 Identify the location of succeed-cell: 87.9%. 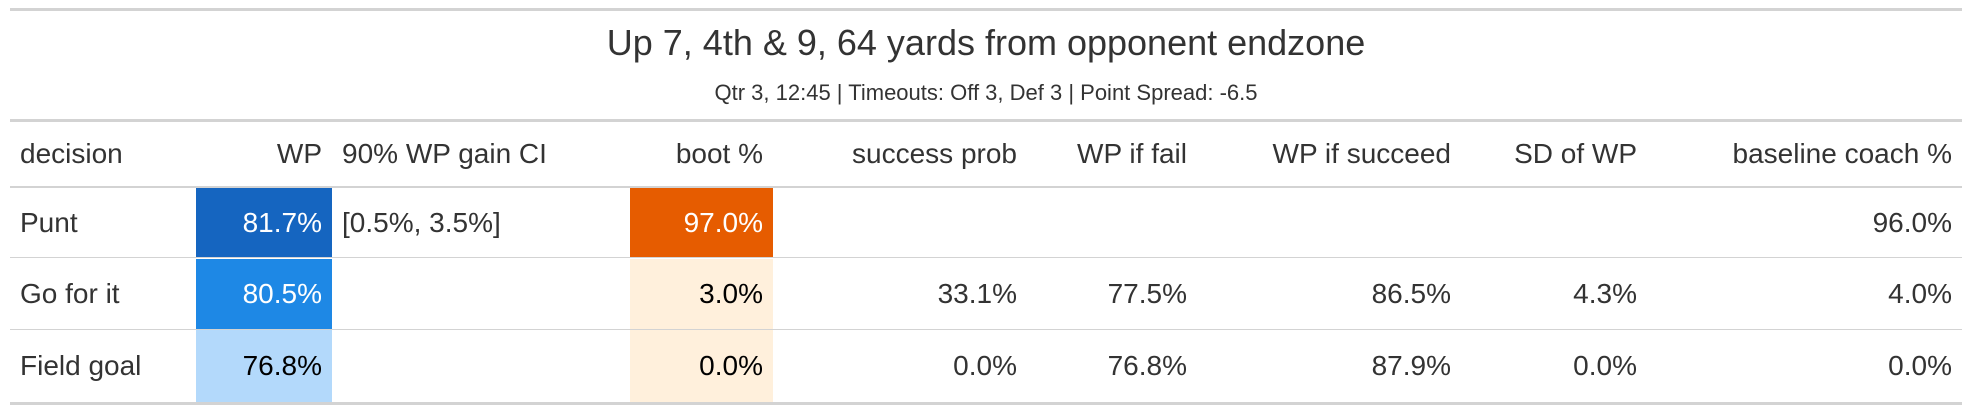
(1411, 365).